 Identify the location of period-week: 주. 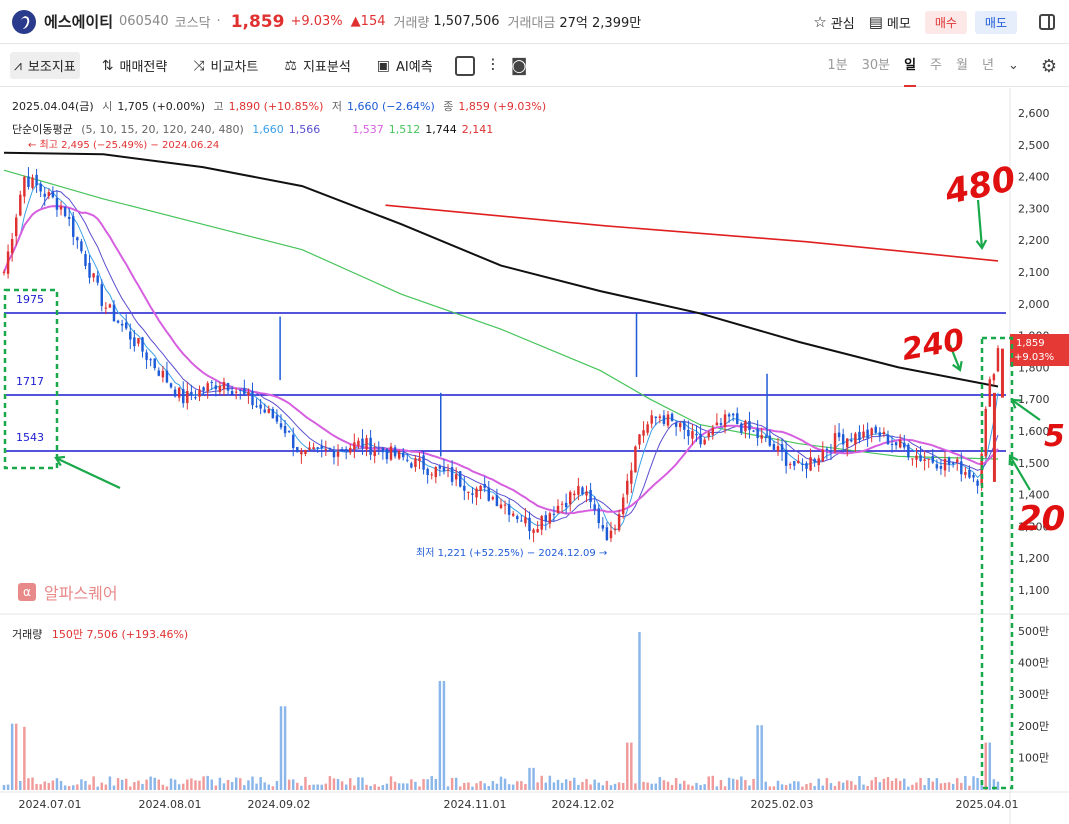
(936, 65).